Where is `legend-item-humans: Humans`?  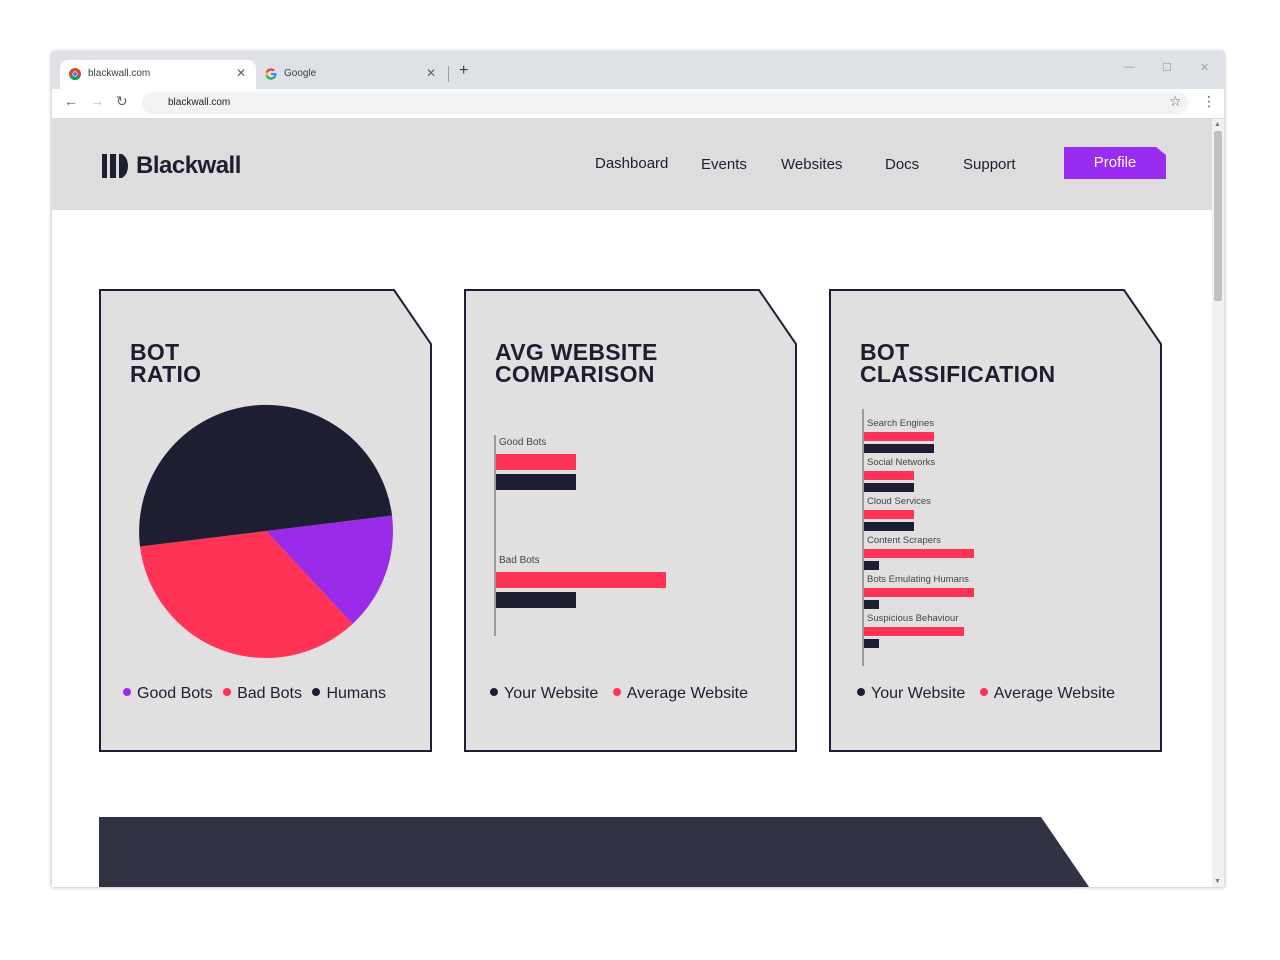 legend-item-humans: Humans is located at coordinates (349, 693).